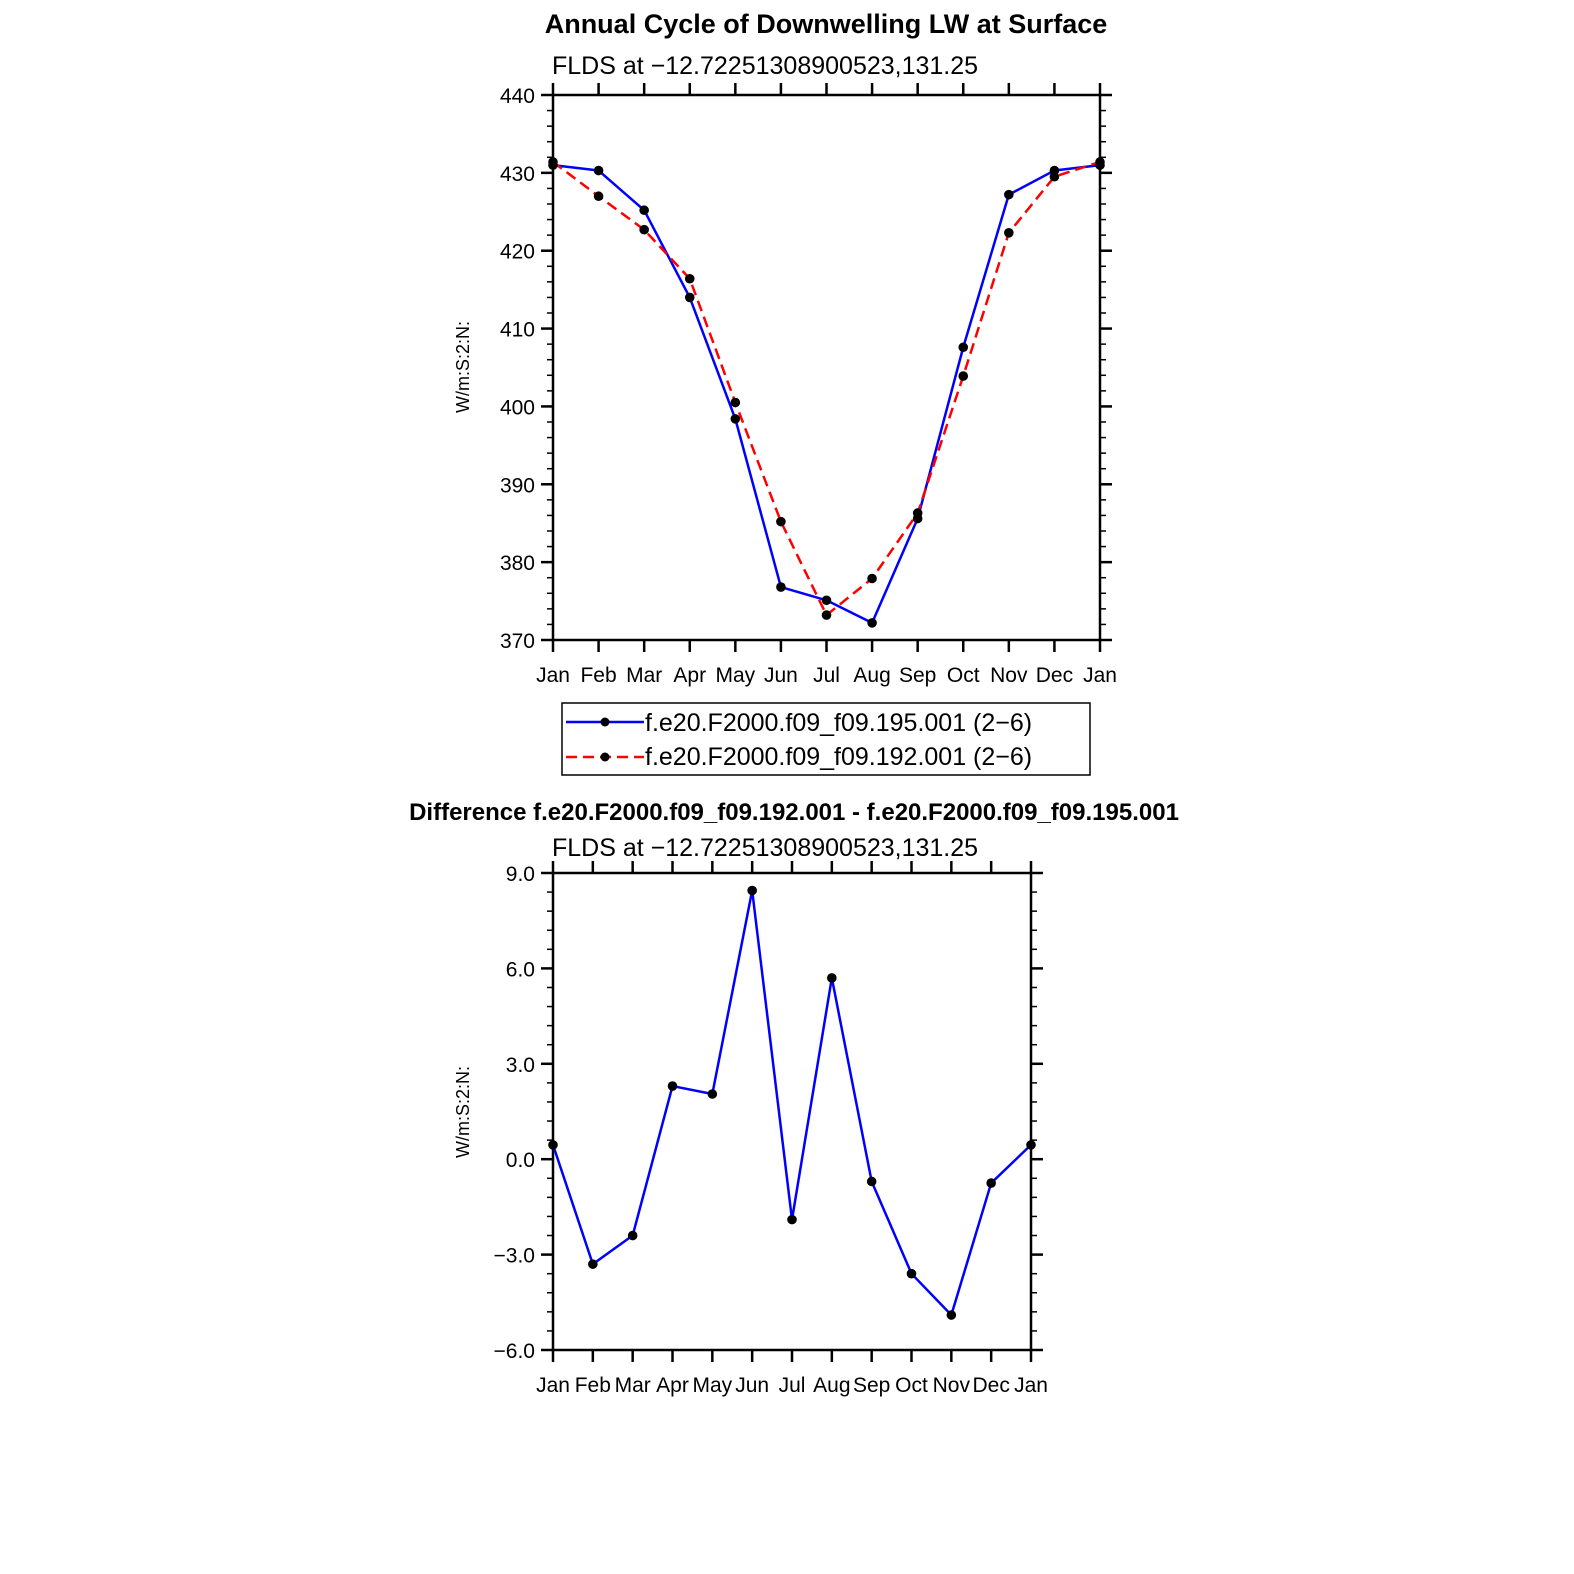 The image size is (1574, 1574). Describe the element at coordinates (514, 1351) in the screenshot. I see `ytick-label: −6.0` at that location.